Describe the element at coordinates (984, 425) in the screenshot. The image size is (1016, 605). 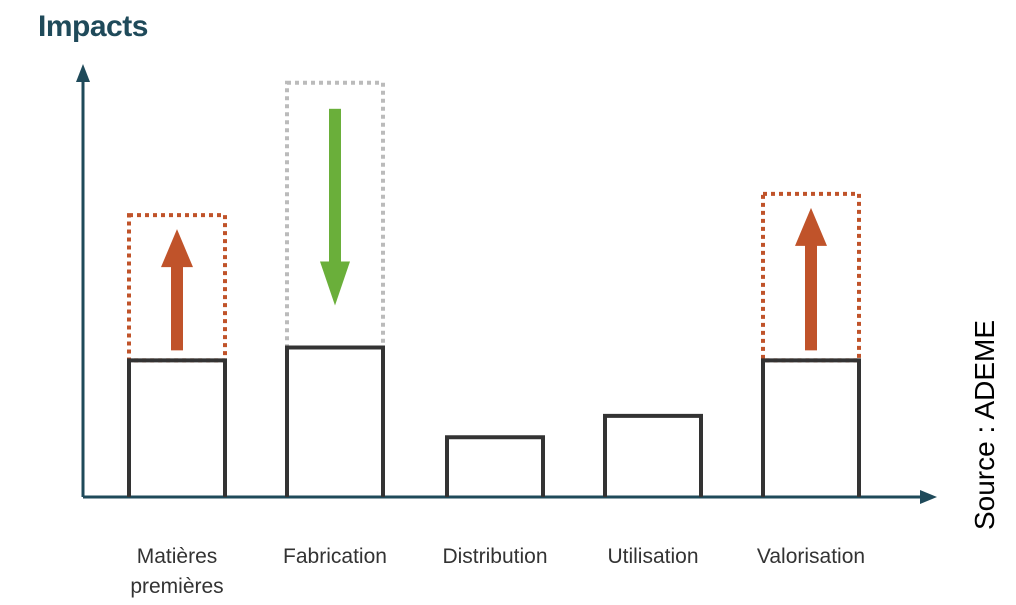
I see `source-note: Source : ADEME` at that location.